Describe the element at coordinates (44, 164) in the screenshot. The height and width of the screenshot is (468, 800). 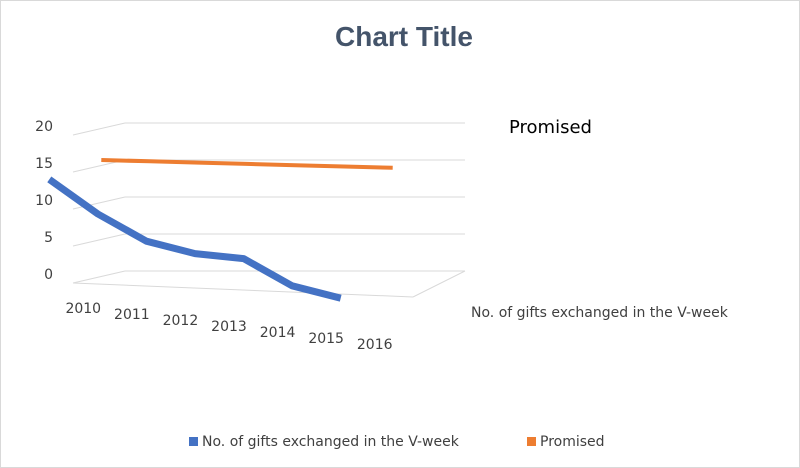
I see `y-tick-label: 15` at that location.